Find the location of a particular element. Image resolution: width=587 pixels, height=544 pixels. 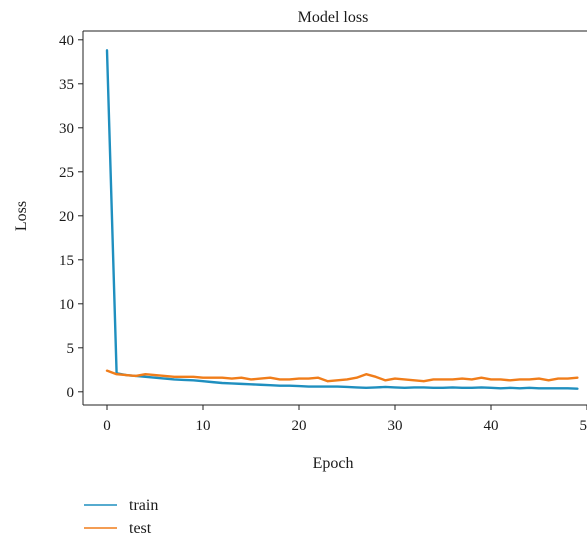

y-tick-label: 30 is located at coordinates (66, 129).